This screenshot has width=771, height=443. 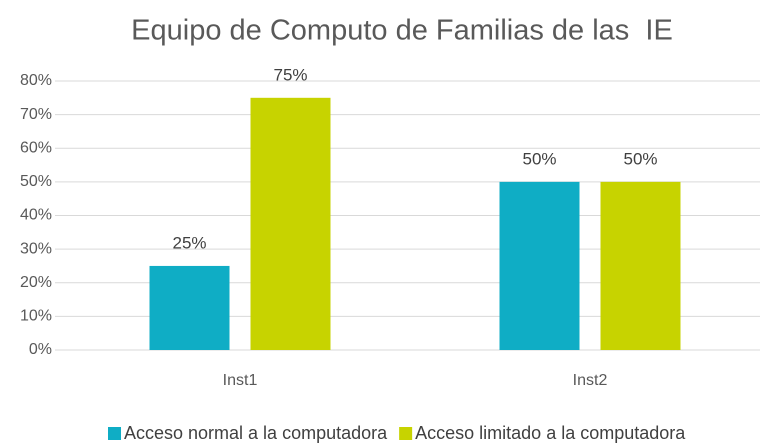 What do you see at coordinates (290, 74) in the screenshot?
I see `data-label: 75%` at bounding box center [290, 74].